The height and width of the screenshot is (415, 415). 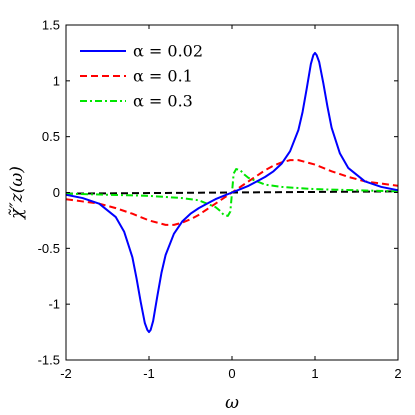 I want to click on x-tick-label: -1, so click(x=149, y=373).